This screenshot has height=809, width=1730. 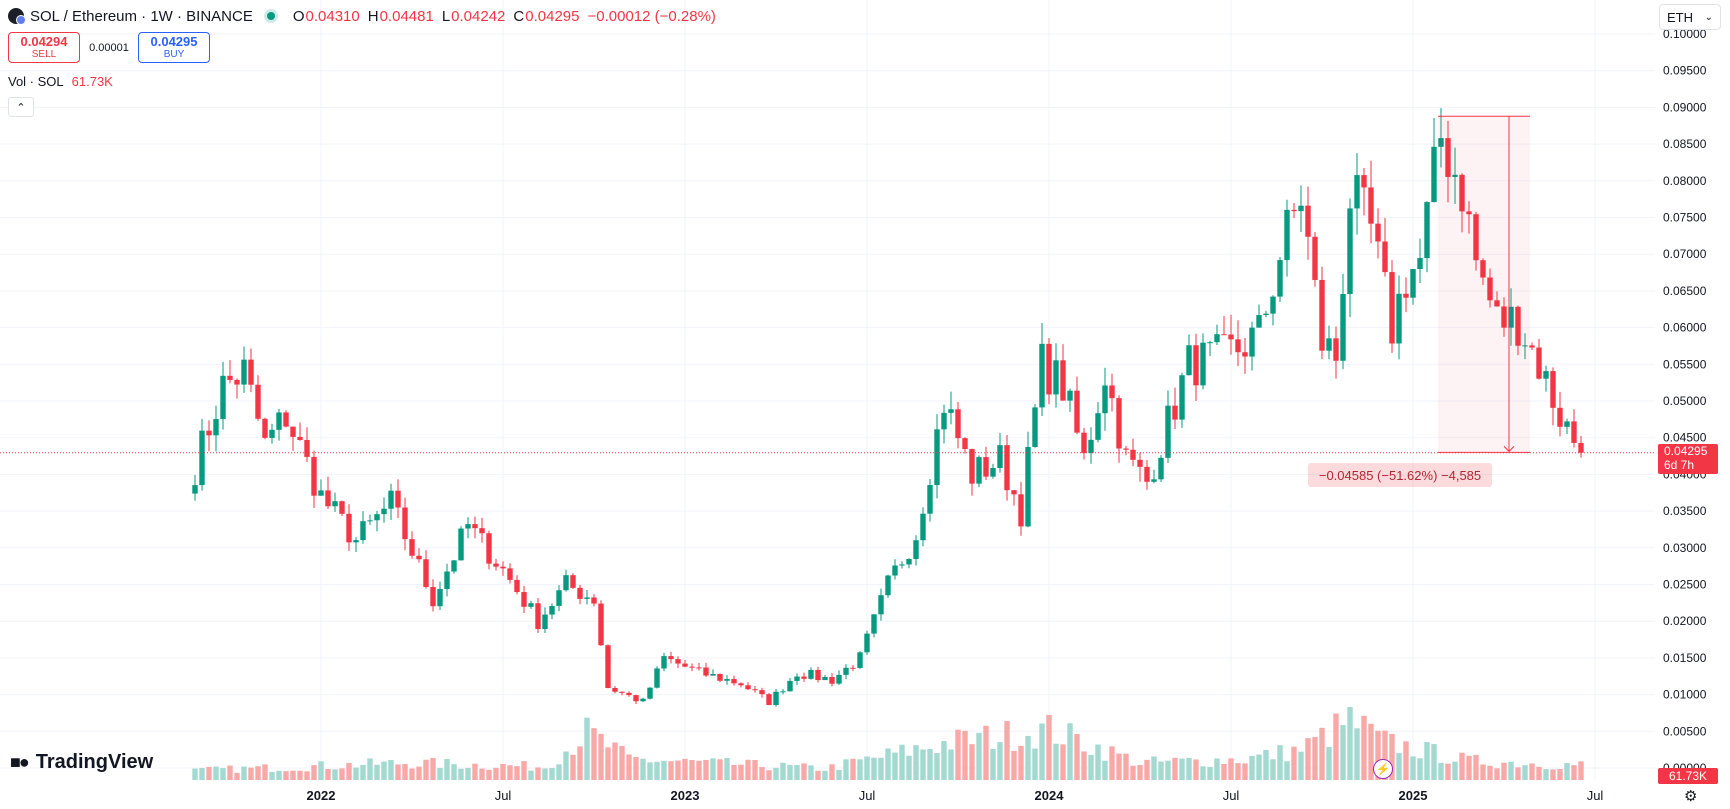 What do you see at coordinates (141, 16) in the screenshot?
I see `symbol-title: SOL / Ethereum · 1W · BINANCE` at bounding box center [141, 16].